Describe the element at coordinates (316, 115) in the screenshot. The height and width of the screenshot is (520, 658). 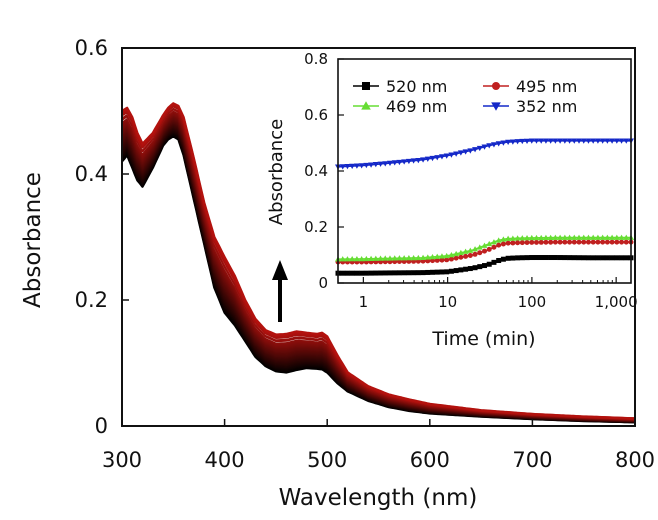
I see `inset-y-tick-label: 0.6` at that location.